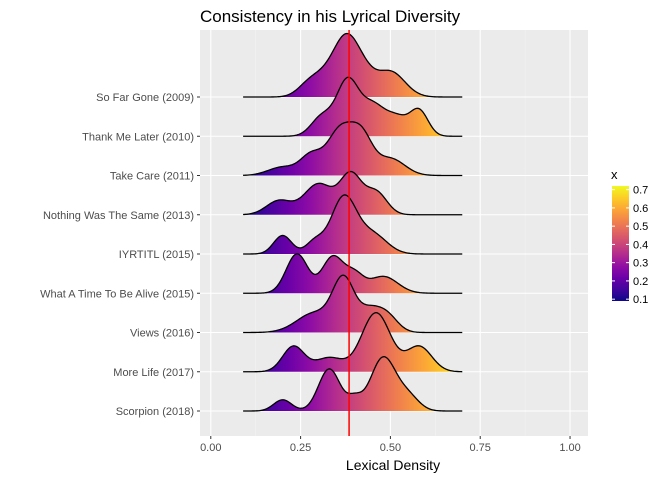  What do you see at coordinates (117, 294) in the screenshot?
I see `y-tick-label: What A Time To Be Alive (2015)` at bounding box center [117, 294].